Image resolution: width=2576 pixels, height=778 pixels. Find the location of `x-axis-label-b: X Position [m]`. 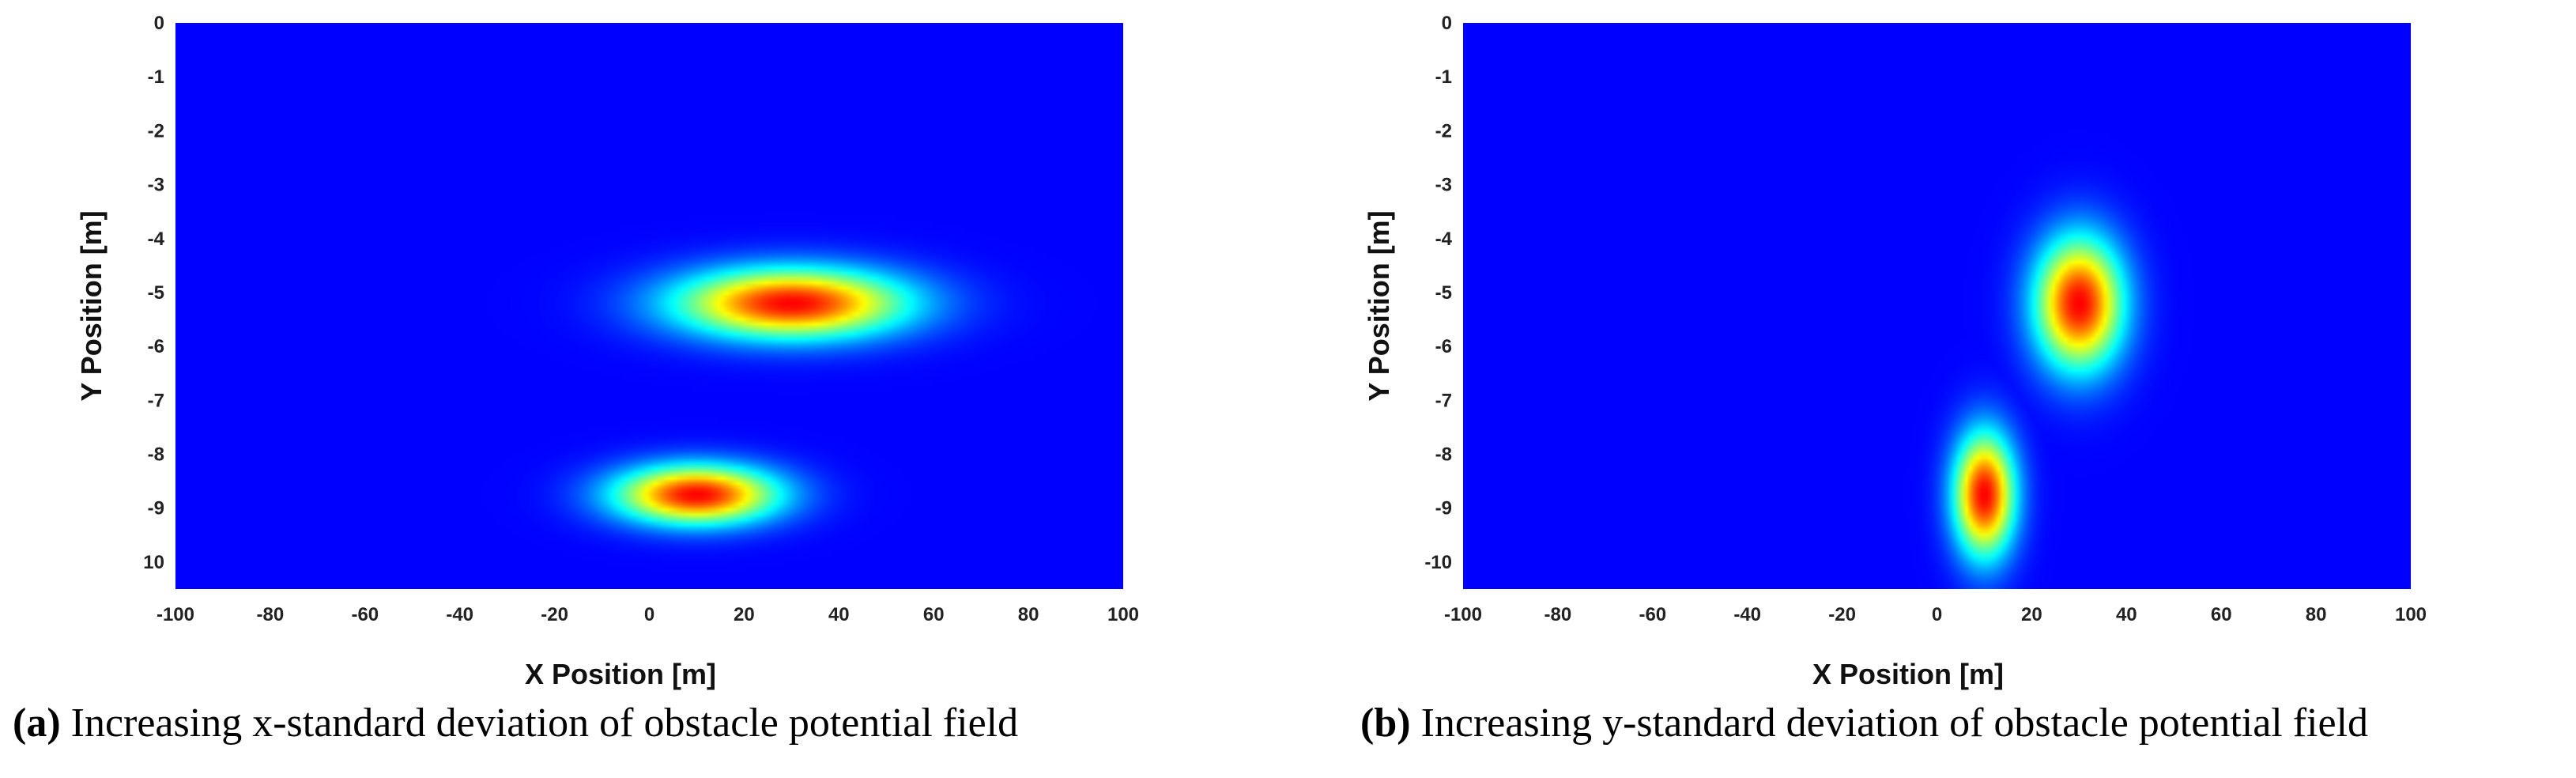

x-axis-label-b: X Position [m] is located at coordinates (1908, 674).